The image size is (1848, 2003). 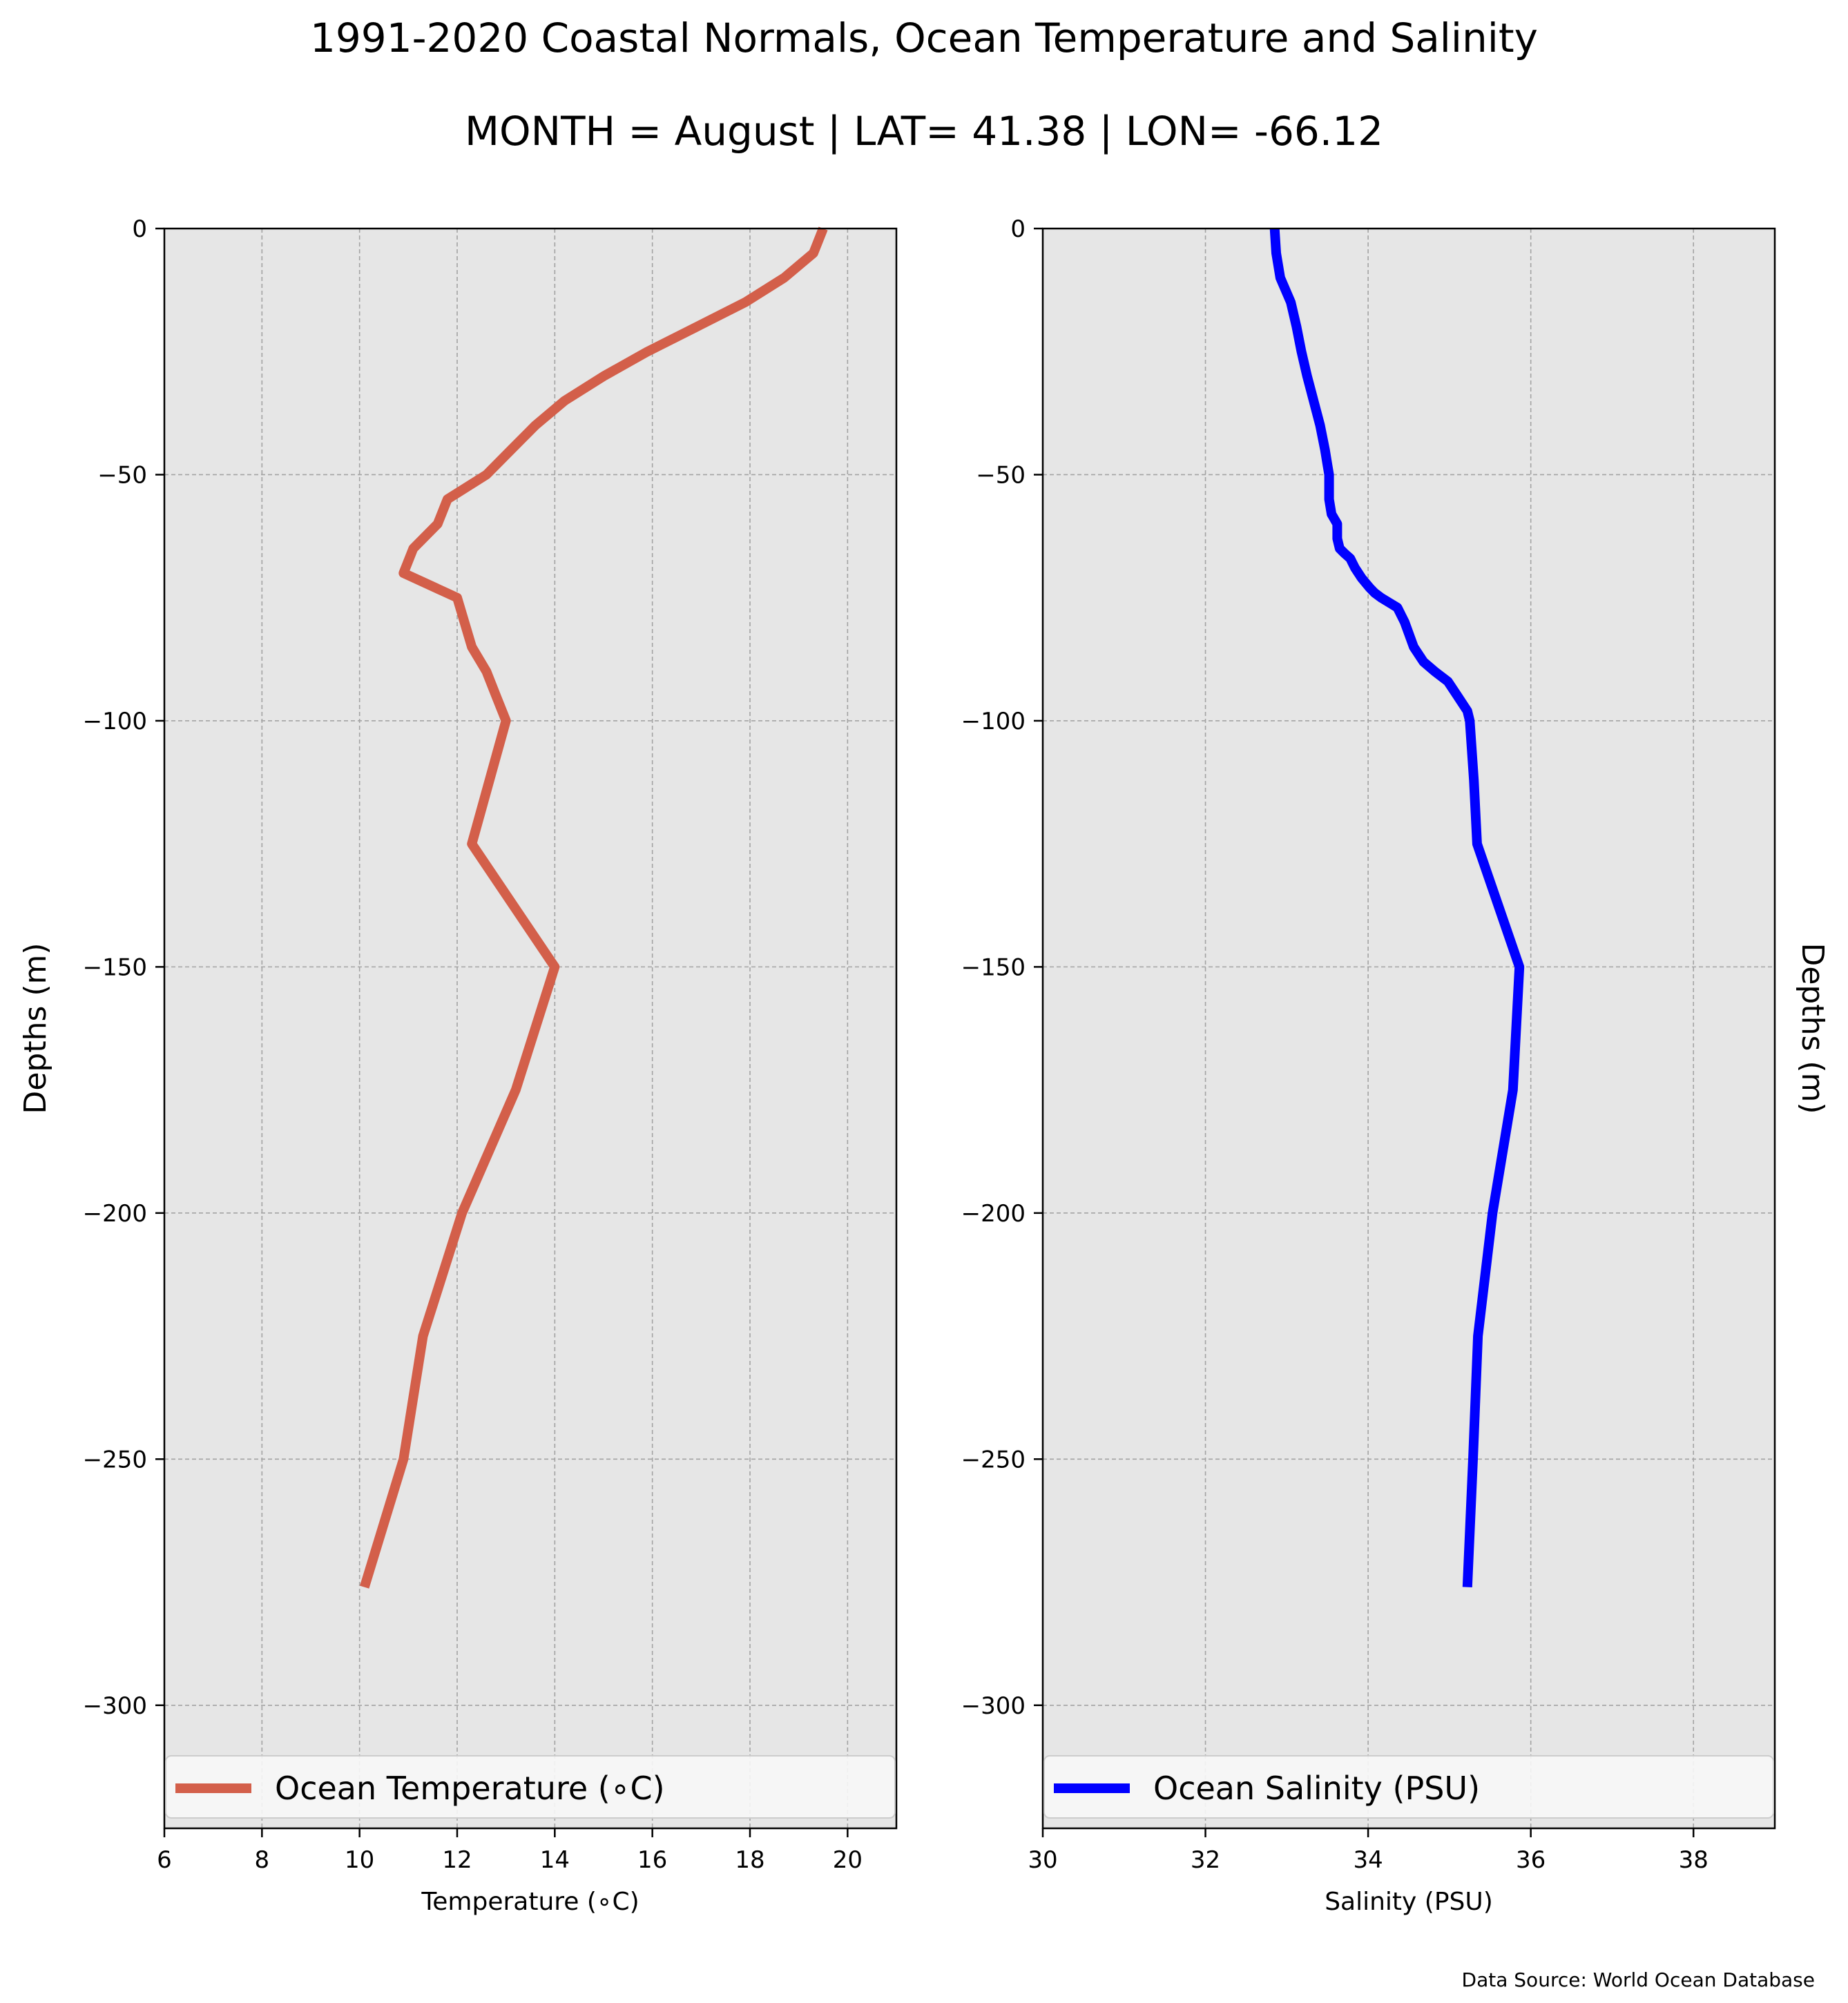 What do you see at coordinates (1316, 1789) in the screenshot?
I see `legend-label: Ocean Salinity (PSU)` at bounding box center [1316, 1789].